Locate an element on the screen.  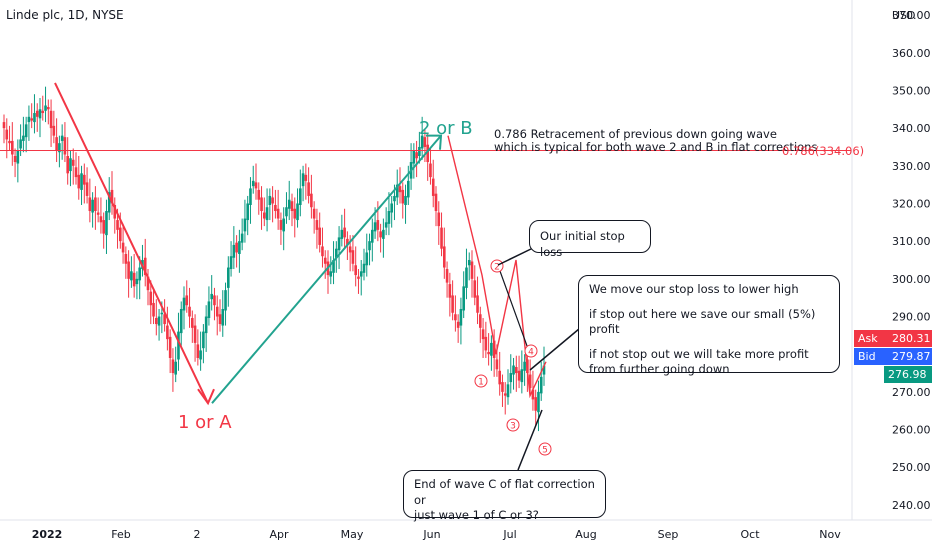
bid-value: 279.87 is located at coordinates (911, 356).